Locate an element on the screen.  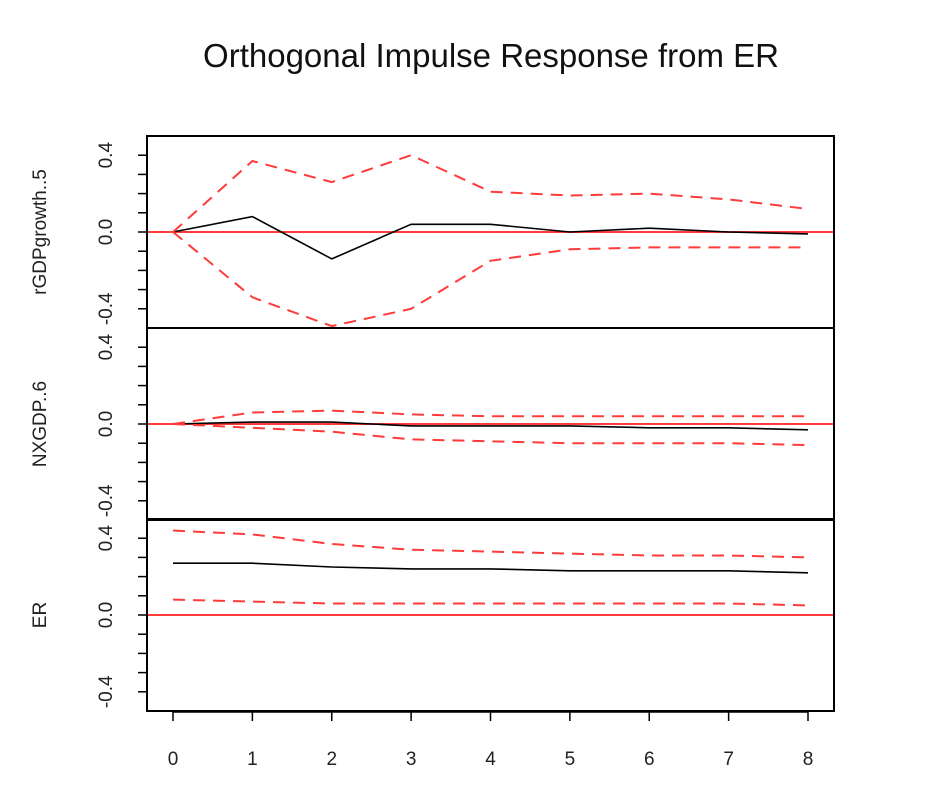
panel-ylabel: NXGDP..6 is located at coordinates (40, 424).